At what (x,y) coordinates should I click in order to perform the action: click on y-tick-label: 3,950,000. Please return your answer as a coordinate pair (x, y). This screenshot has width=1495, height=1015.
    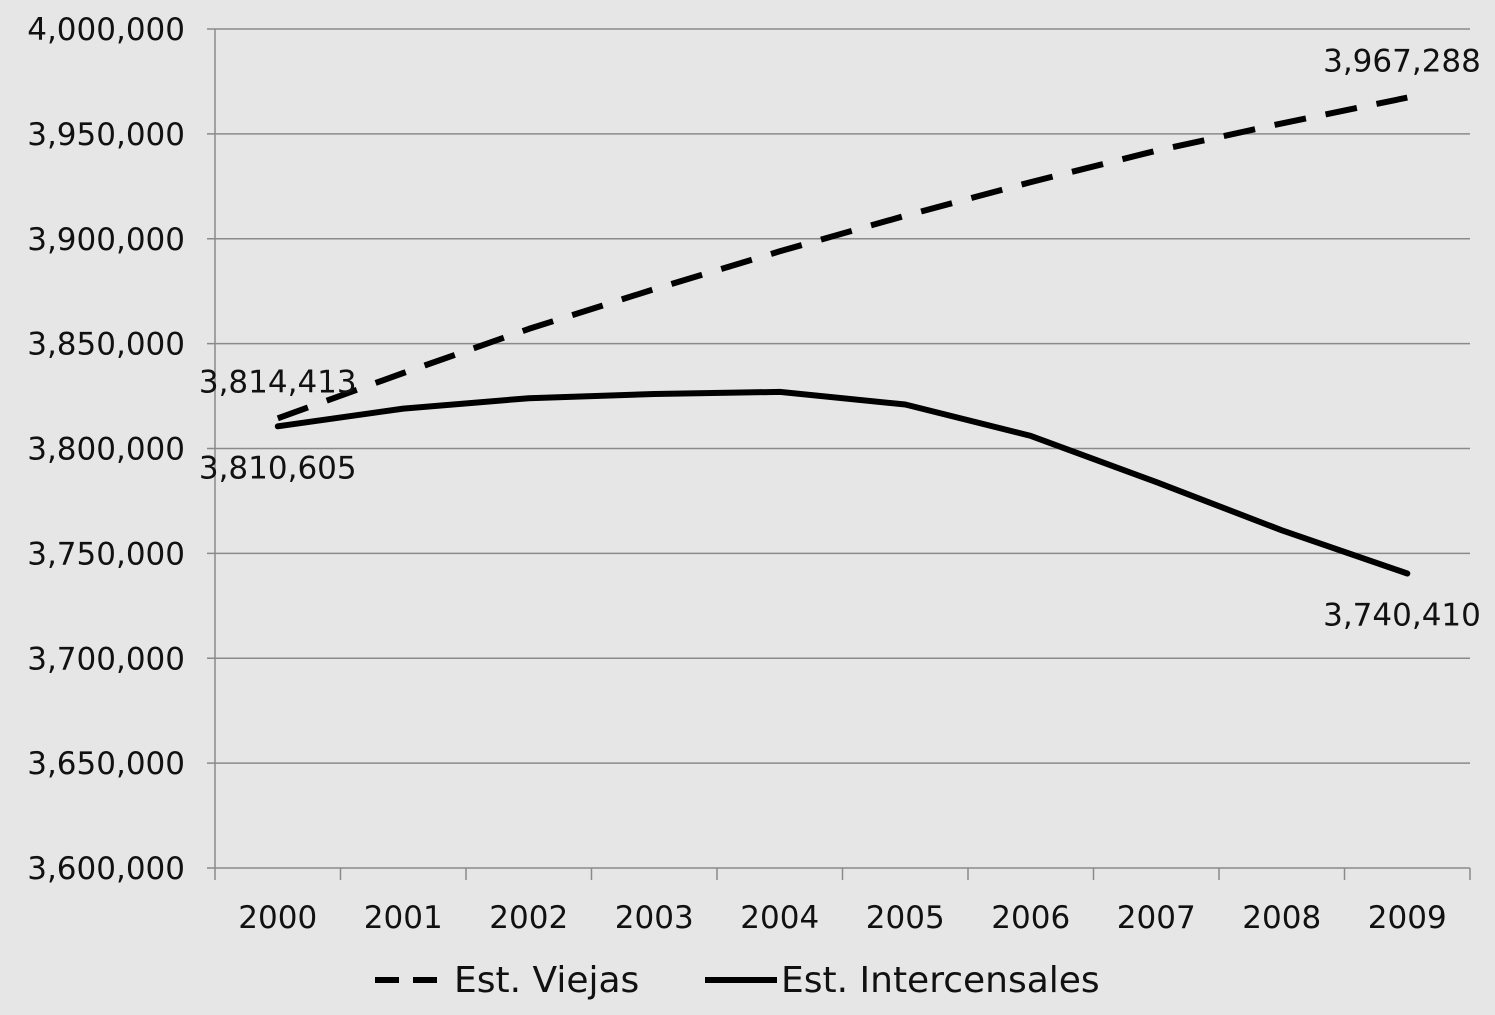
    Looking at the image, I should click on (106, 135).